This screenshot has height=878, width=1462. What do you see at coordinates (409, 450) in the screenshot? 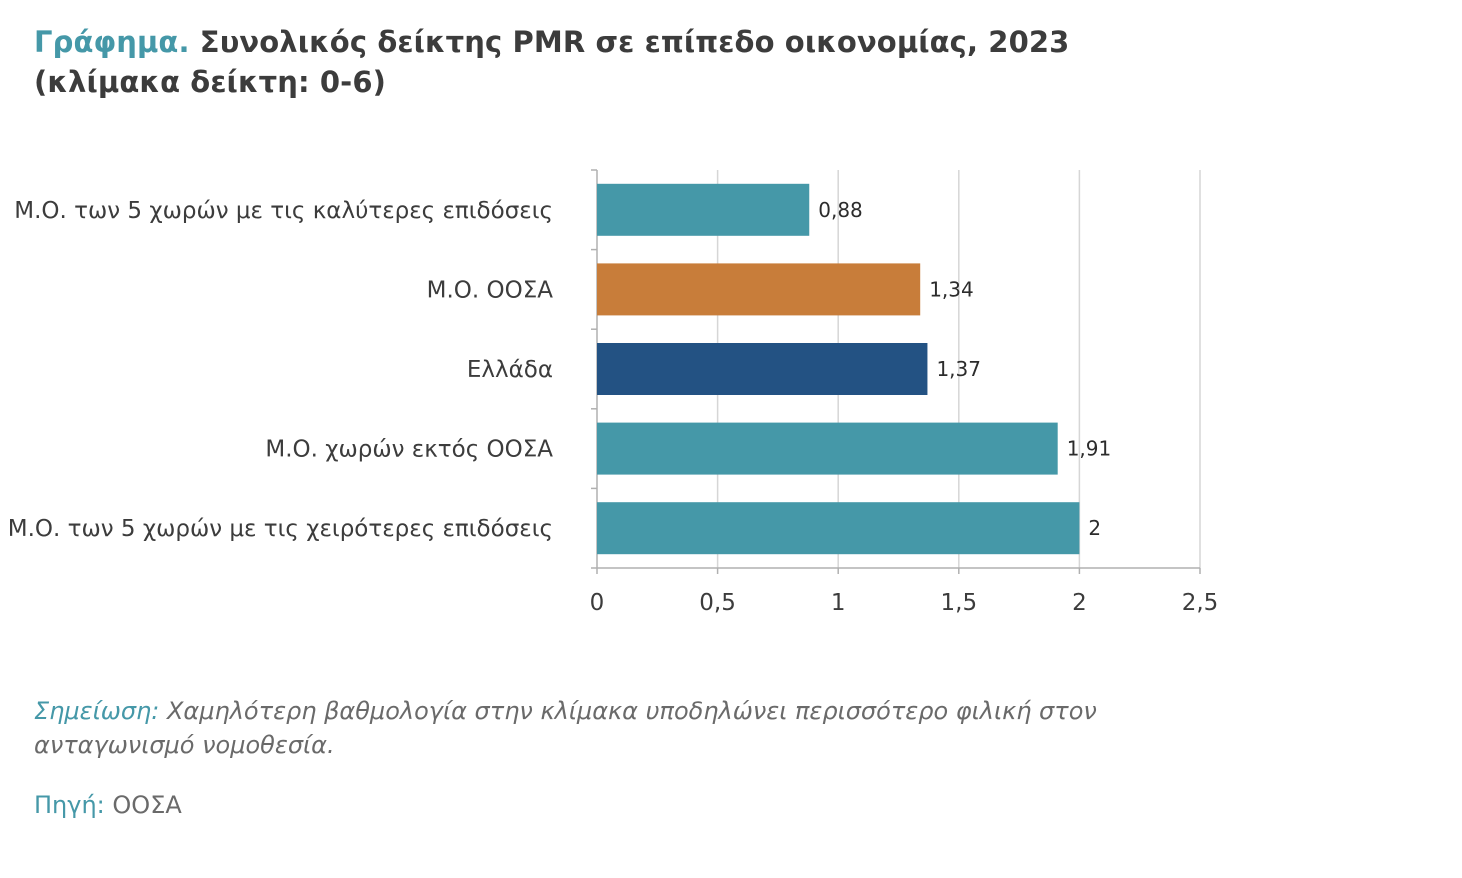
I see `y-tick-label: Μ.Ο. χωρών εκτός ΟΟΣΑ` at bounding box center [409, 450].